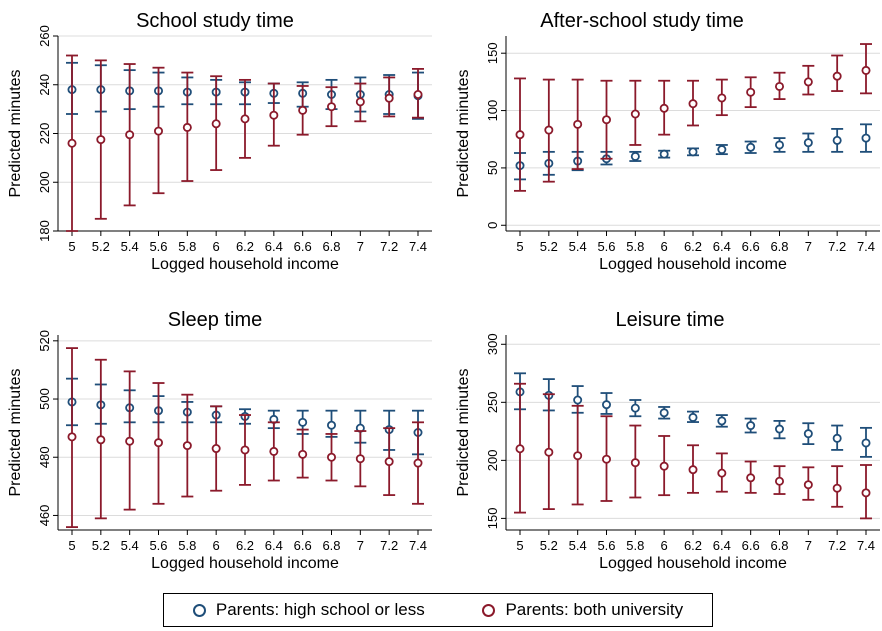 This screenshot has width=882, height=631. I want to click on x-tick-label: 6.2, so click(693, 246).